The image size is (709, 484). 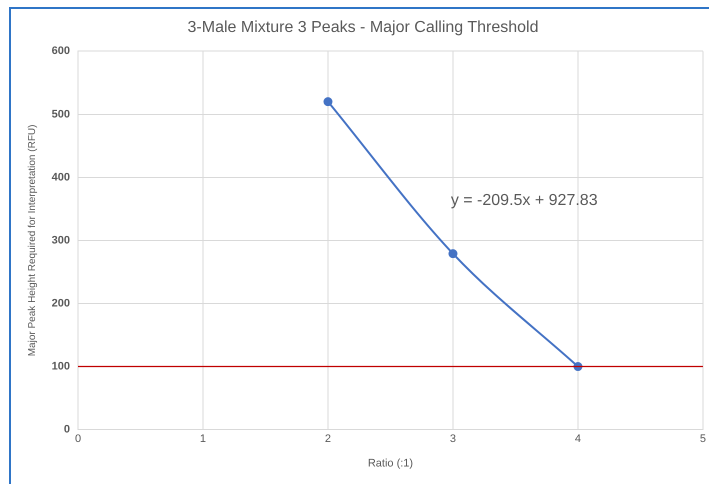 I want to click on y-axis-title: Major Peak Height Required for Interpretation (RFU), so click(x=32, y=240).